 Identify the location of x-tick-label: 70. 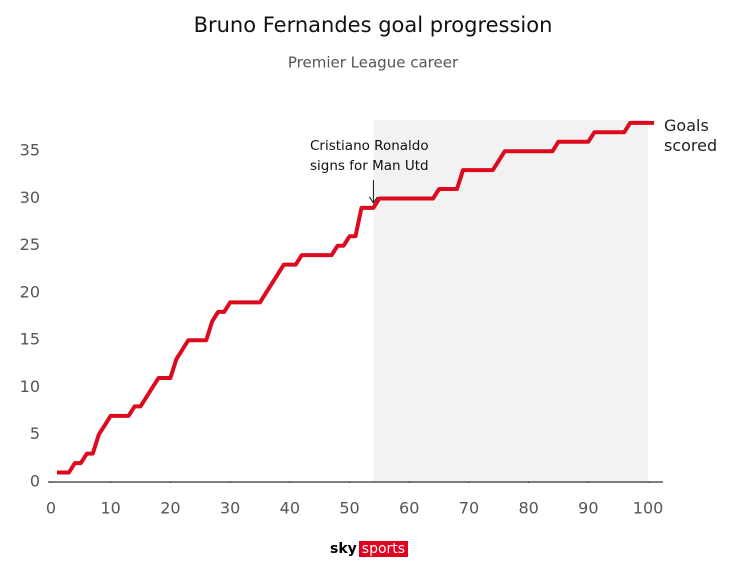
(469, 508).